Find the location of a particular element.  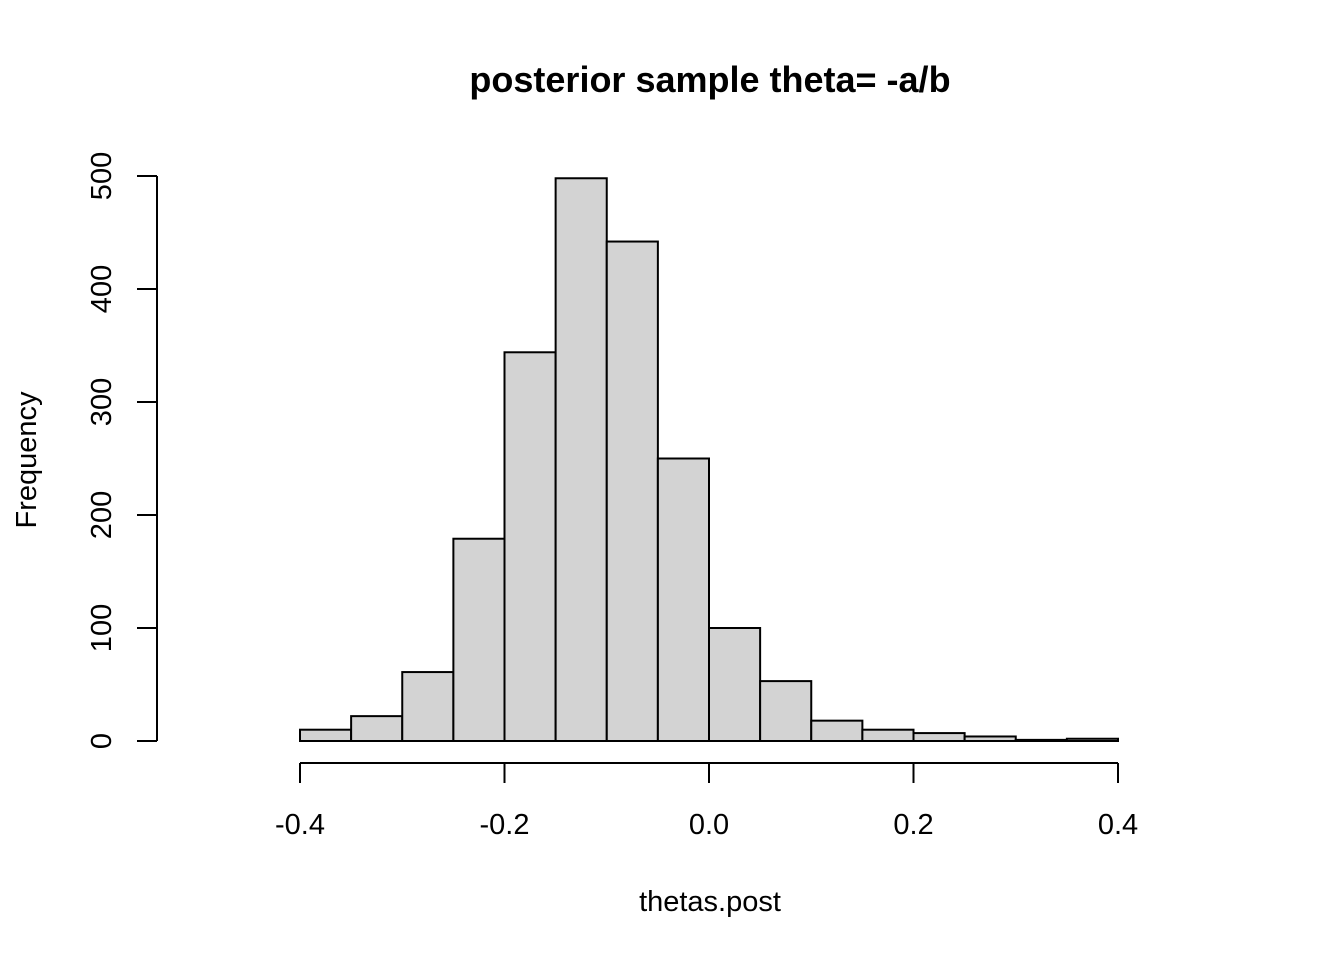

x-tick-label: -0.4 is located at coordinates (300, 825).